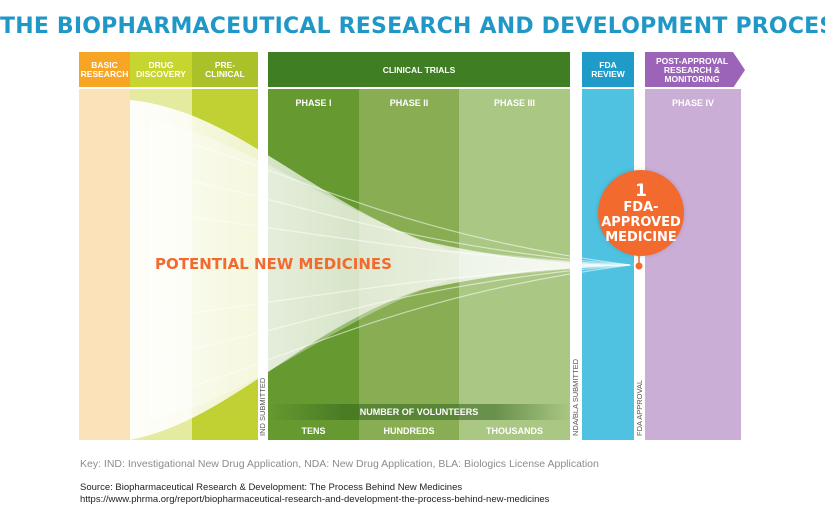 The width and height of the screenshot is (825, 510). I want to click on fda-approval-label: FDA APPROVAL, so click(639, 407).